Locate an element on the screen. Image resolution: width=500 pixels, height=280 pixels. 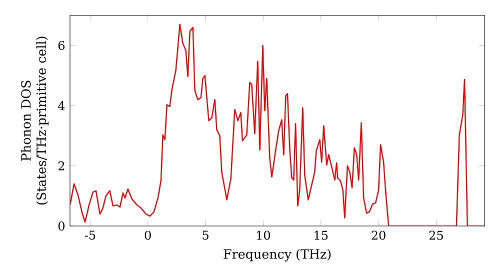
x-tick-label: 25 is located at coordinates (436, 235).